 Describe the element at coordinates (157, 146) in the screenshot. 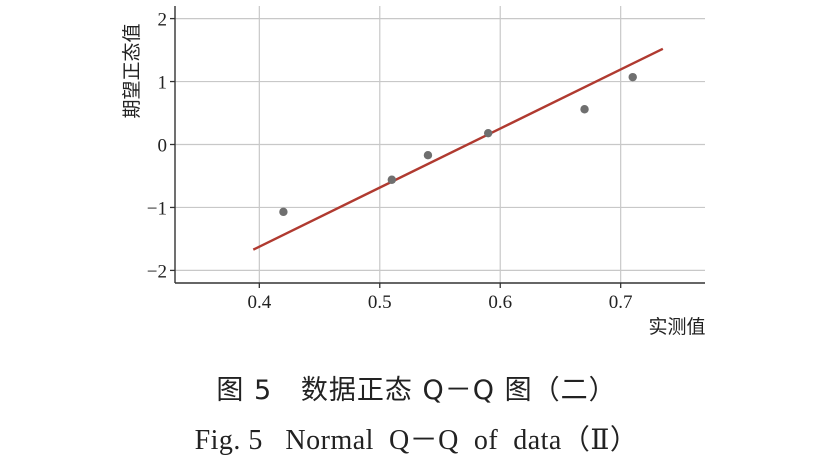

I see `y-tick-labels: −2 −1 0 1 2` at that location.